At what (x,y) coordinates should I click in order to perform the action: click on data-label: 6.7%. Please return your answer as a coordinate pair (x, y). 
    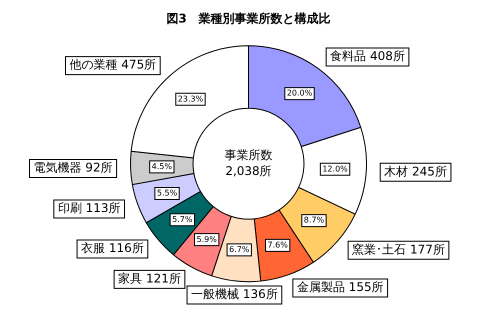
    Looking at the image, I should click on (239, 249).